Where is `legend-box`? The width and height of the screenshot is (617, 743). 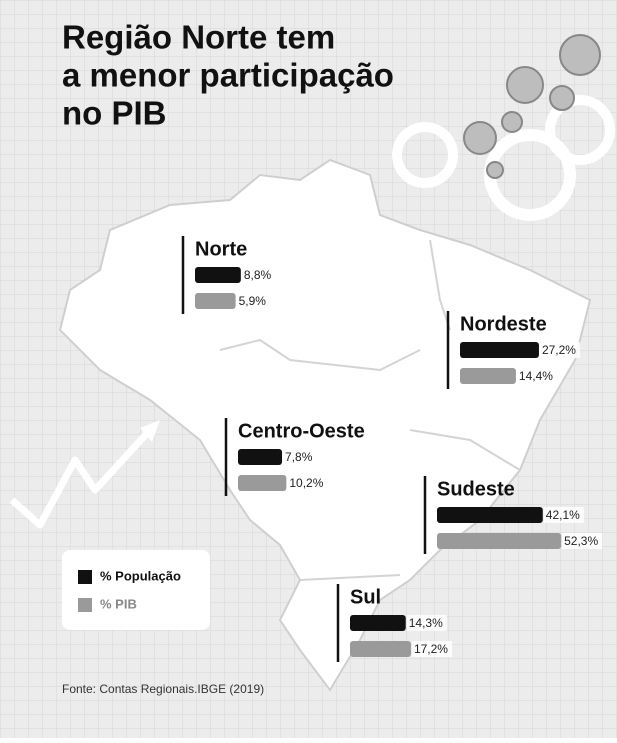
legend-box is located at coordinates (136, 590).